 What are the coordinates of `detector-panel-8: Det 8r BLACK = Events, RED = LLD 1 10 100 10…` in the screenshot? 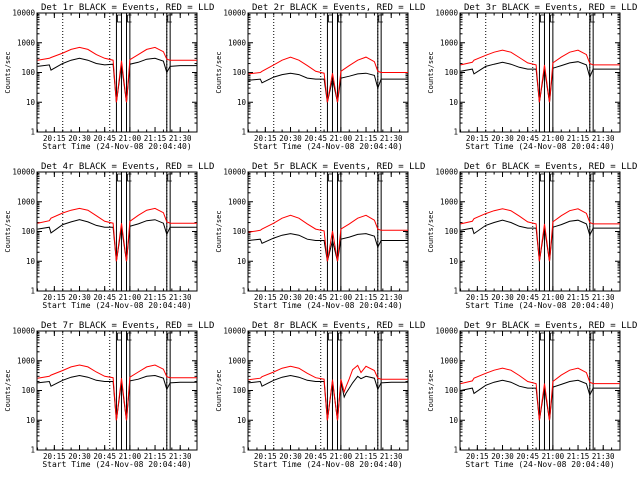 It's located at (320, 395).